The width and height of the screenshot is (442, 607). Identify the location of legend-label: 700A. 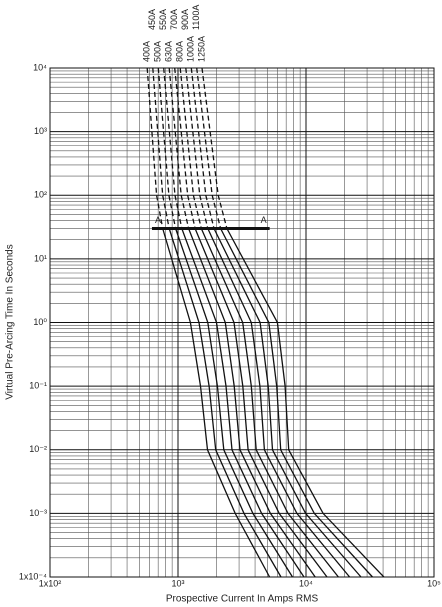
(174, 19).